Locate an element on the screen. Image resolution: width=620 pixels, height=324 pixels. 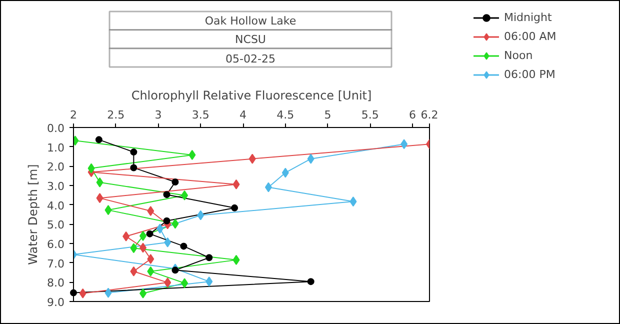
x-tick-label: 6.2 is located at coordinates (429, 115).